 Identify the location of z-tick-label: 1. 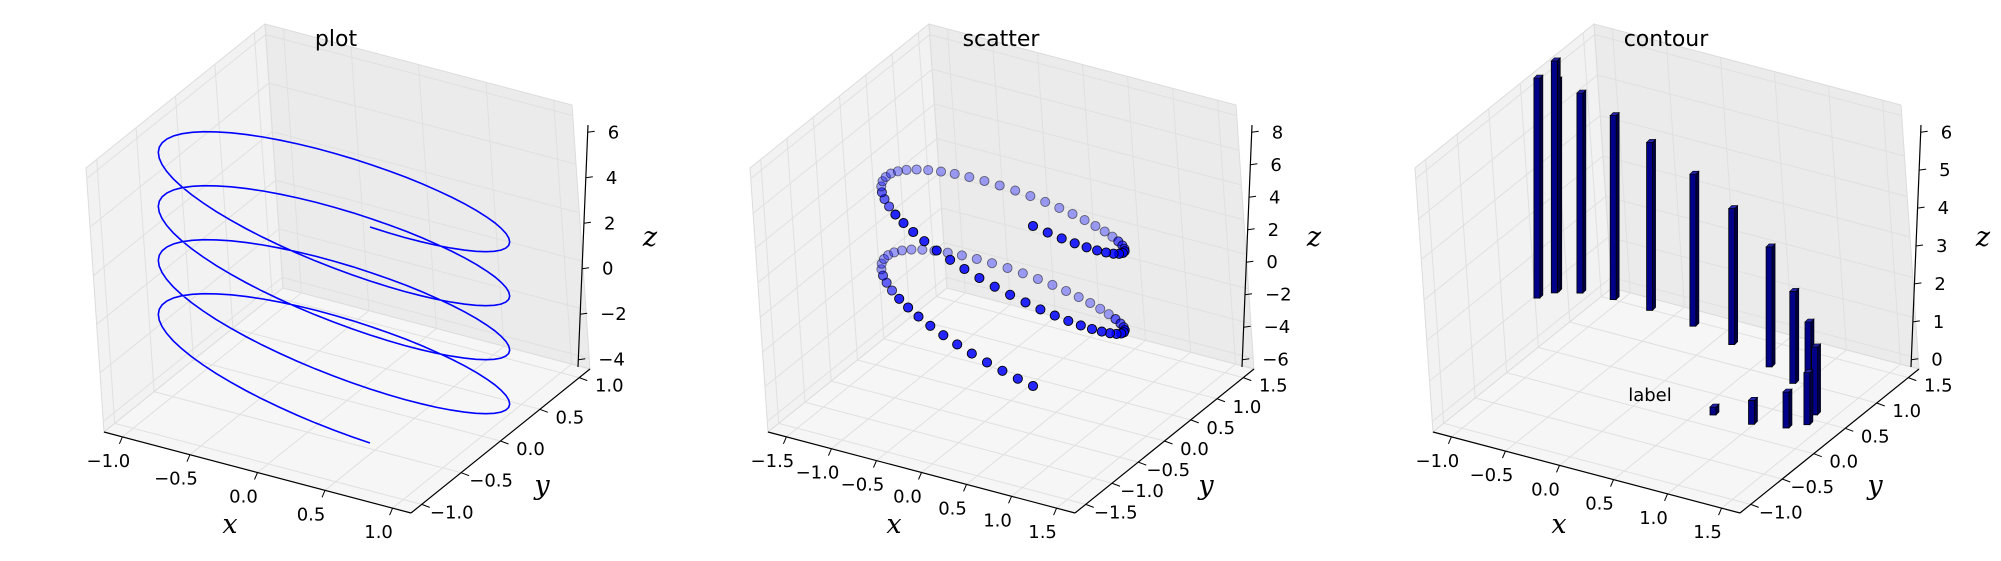
(1938, 322).